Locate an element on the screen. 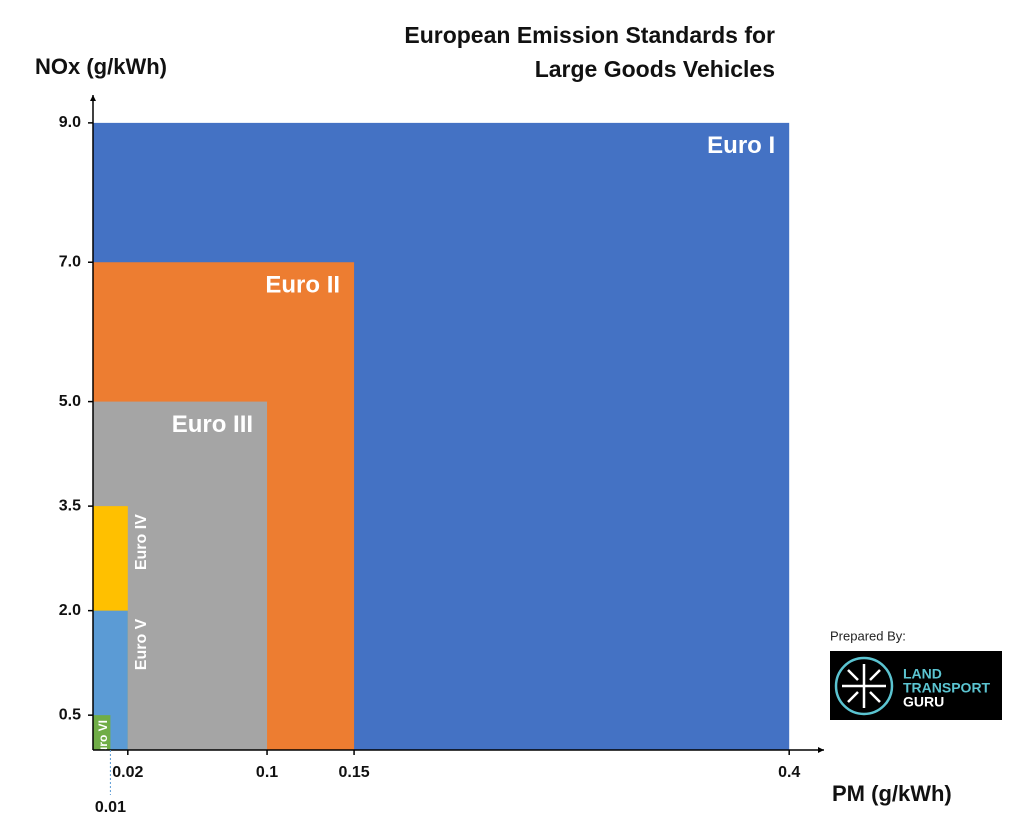 This screenshot has height=830, width=1024. x-tick-label: 0.01 is located at coordinates (110, 807).